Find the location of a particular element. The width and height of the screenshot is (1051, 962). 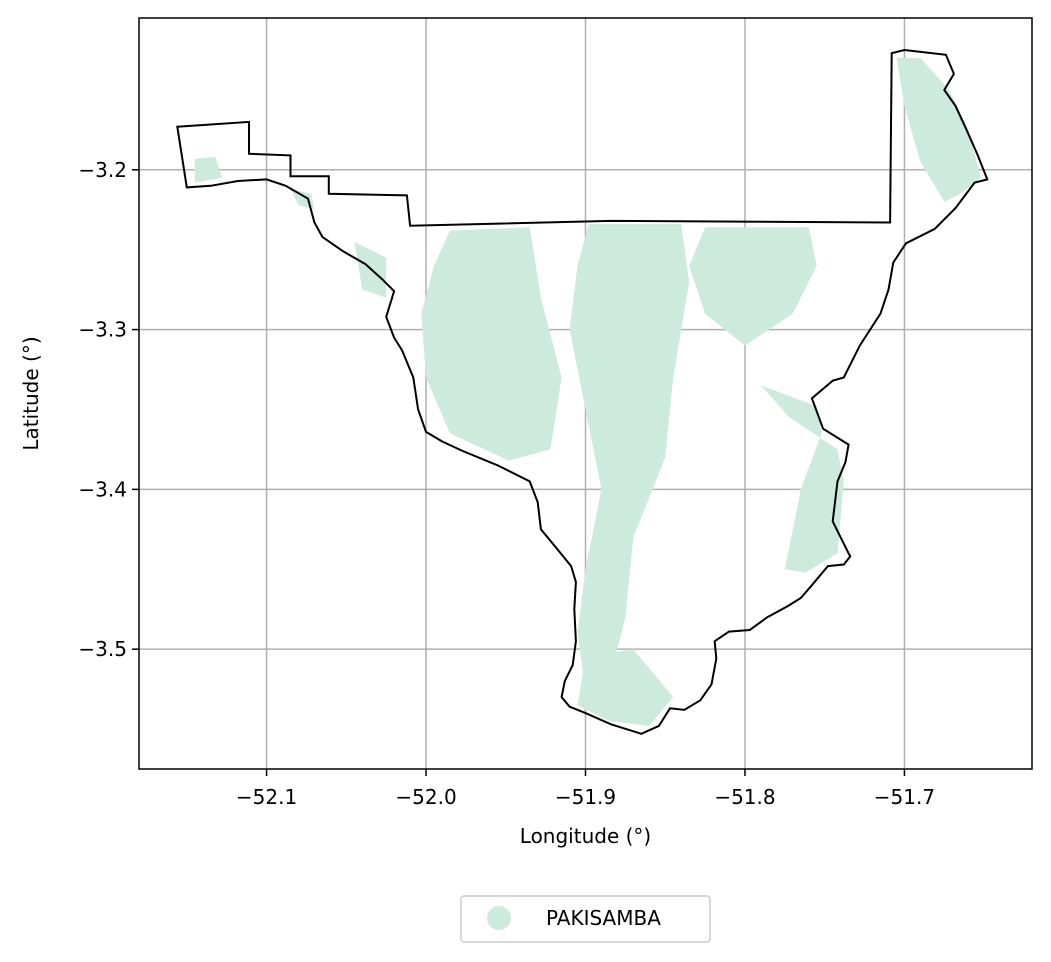

x-tick-label: −51.8 is located at coordinates (744, 797).